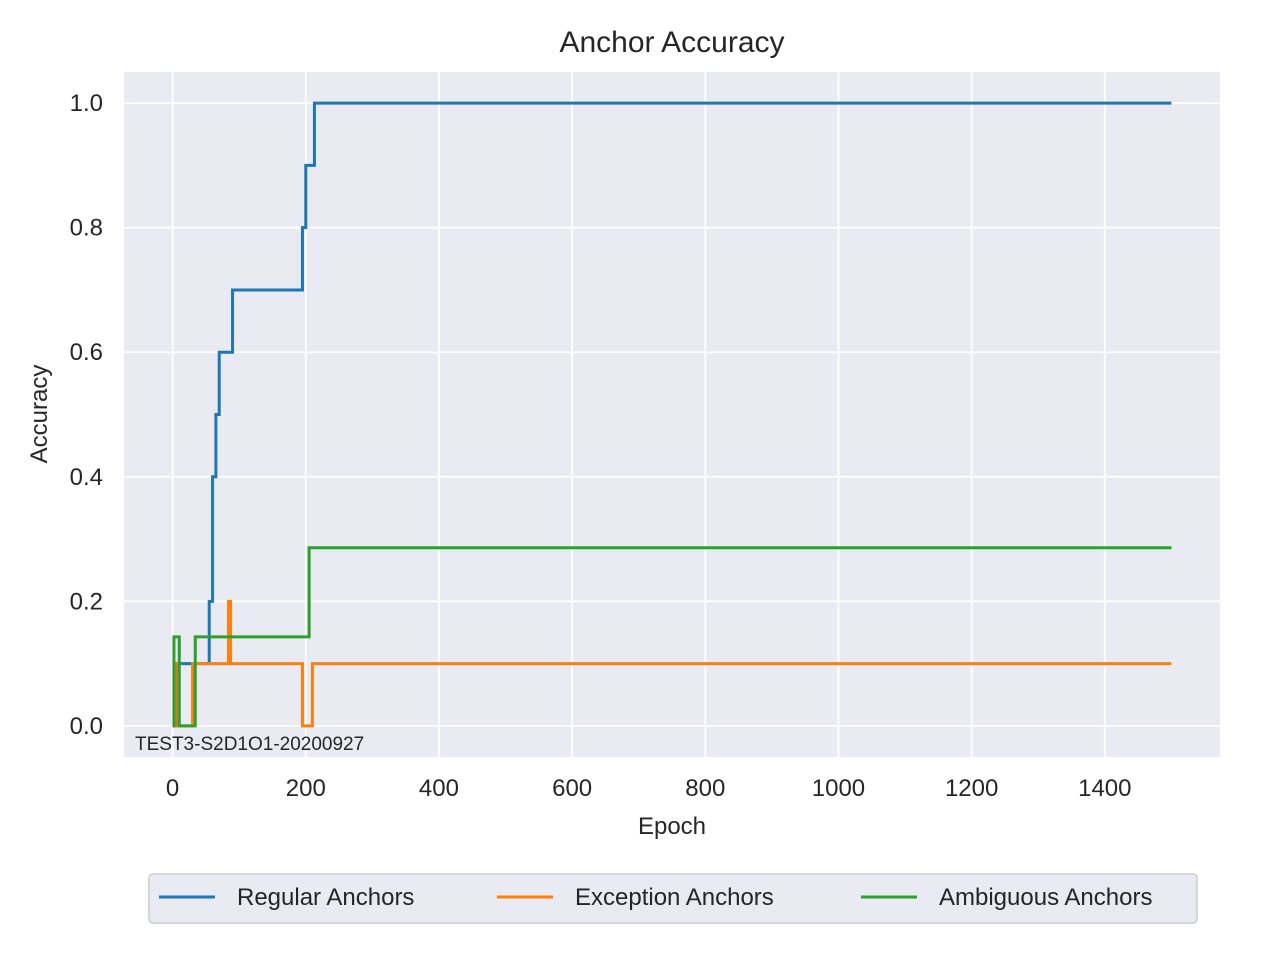 The image size is (1280, 960). I want to click on y-tick-label: 0.4, so click(86, 477).